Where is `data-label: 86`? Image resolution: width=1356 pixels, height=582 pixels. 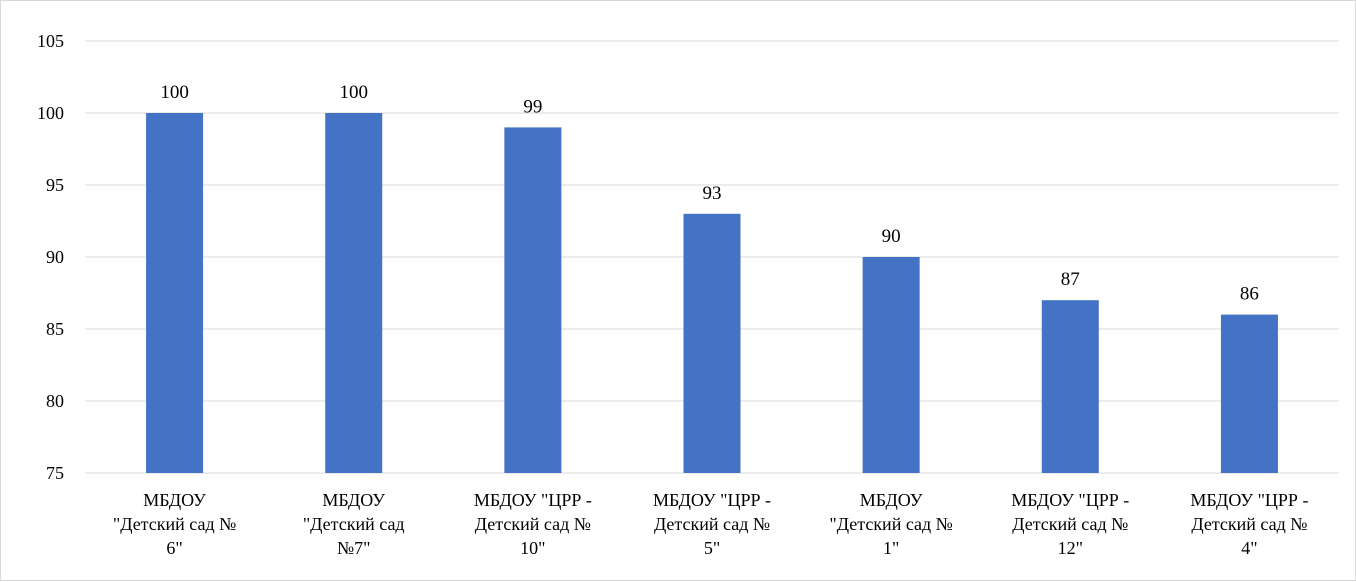
data-label: 86 is located at coordinates (1249, 294).